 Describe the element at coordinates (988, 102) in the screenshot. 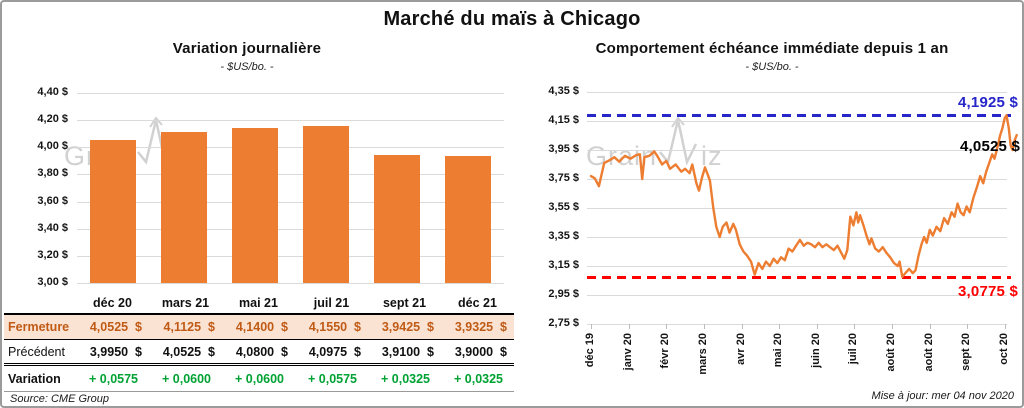

I see `high-line-label: 4,1925 $` at that location.